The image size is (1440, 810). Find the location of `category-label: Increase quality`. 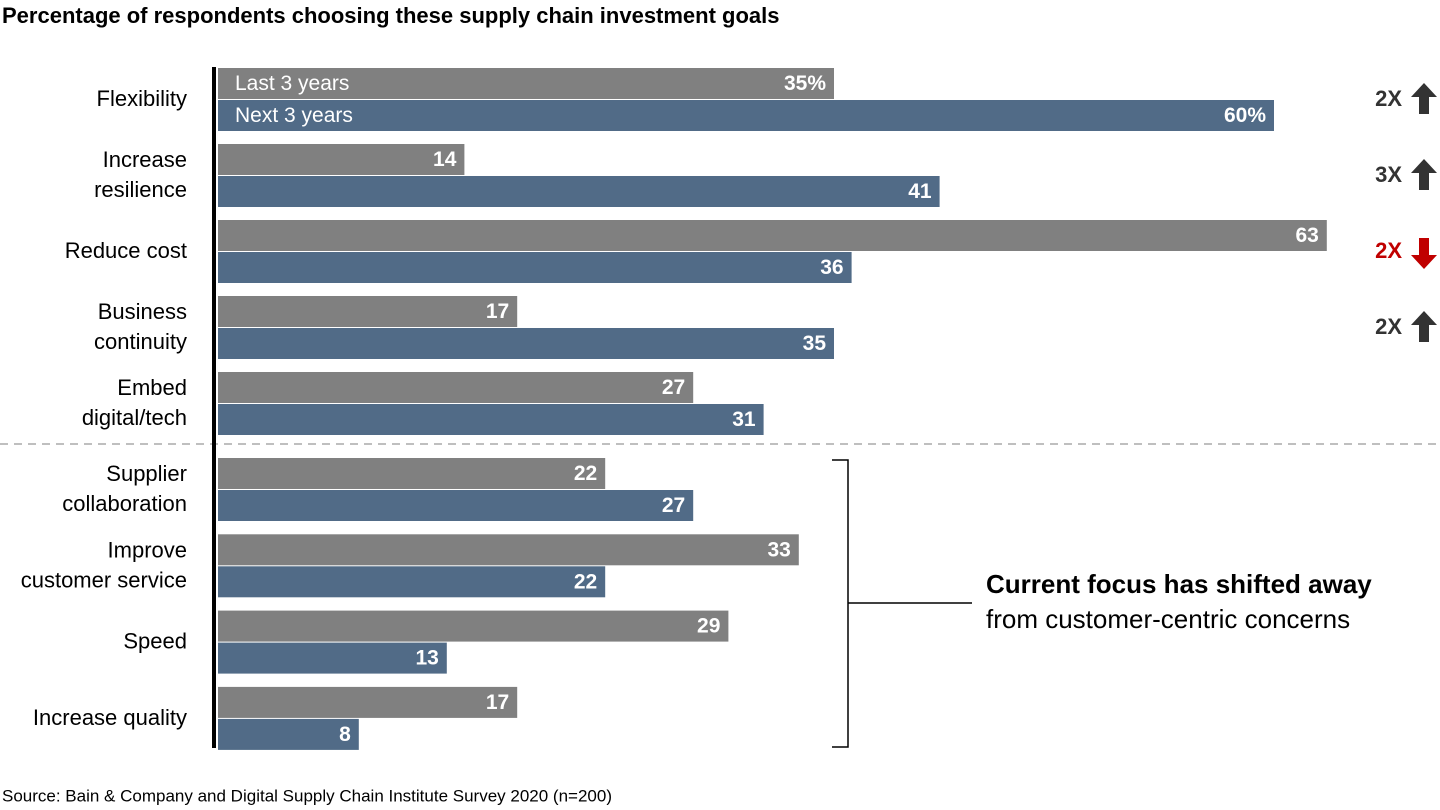

category-label: Increase quality is located at coordinates (110, 717).